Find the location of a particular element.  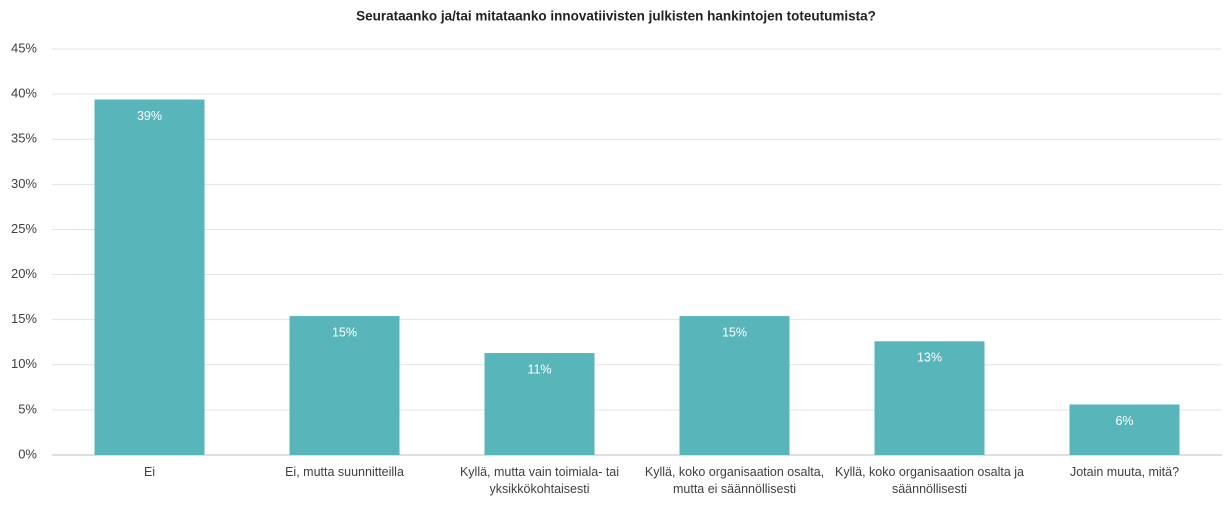

value-label: 11% is located at coordinates (539, 369).